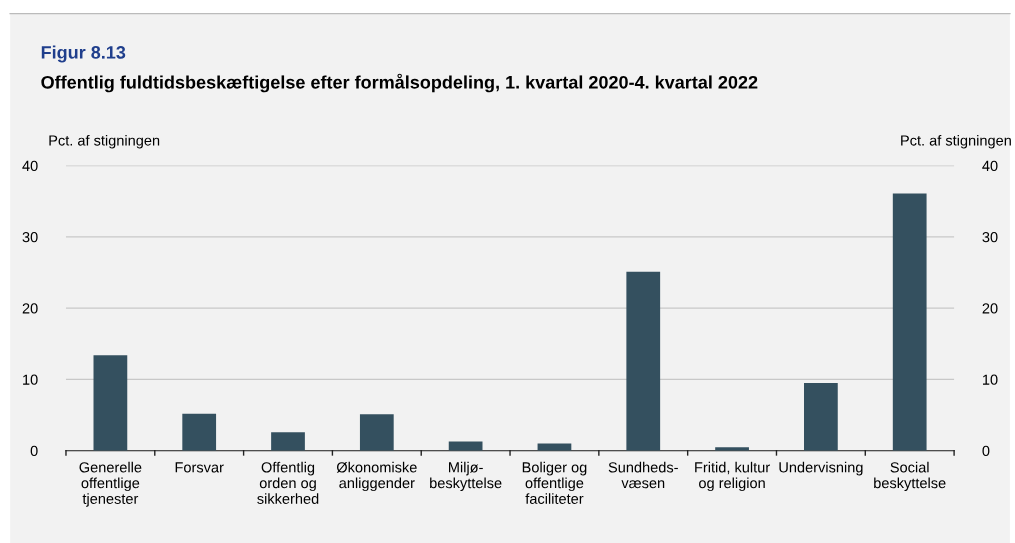 The width and height of the screenshot is (1015, 543). What do you see at coordinates (376, 476) in the screenshot?
I see `x-tick-label: Økonomiske anliggender` at bounding box center [376, 476].